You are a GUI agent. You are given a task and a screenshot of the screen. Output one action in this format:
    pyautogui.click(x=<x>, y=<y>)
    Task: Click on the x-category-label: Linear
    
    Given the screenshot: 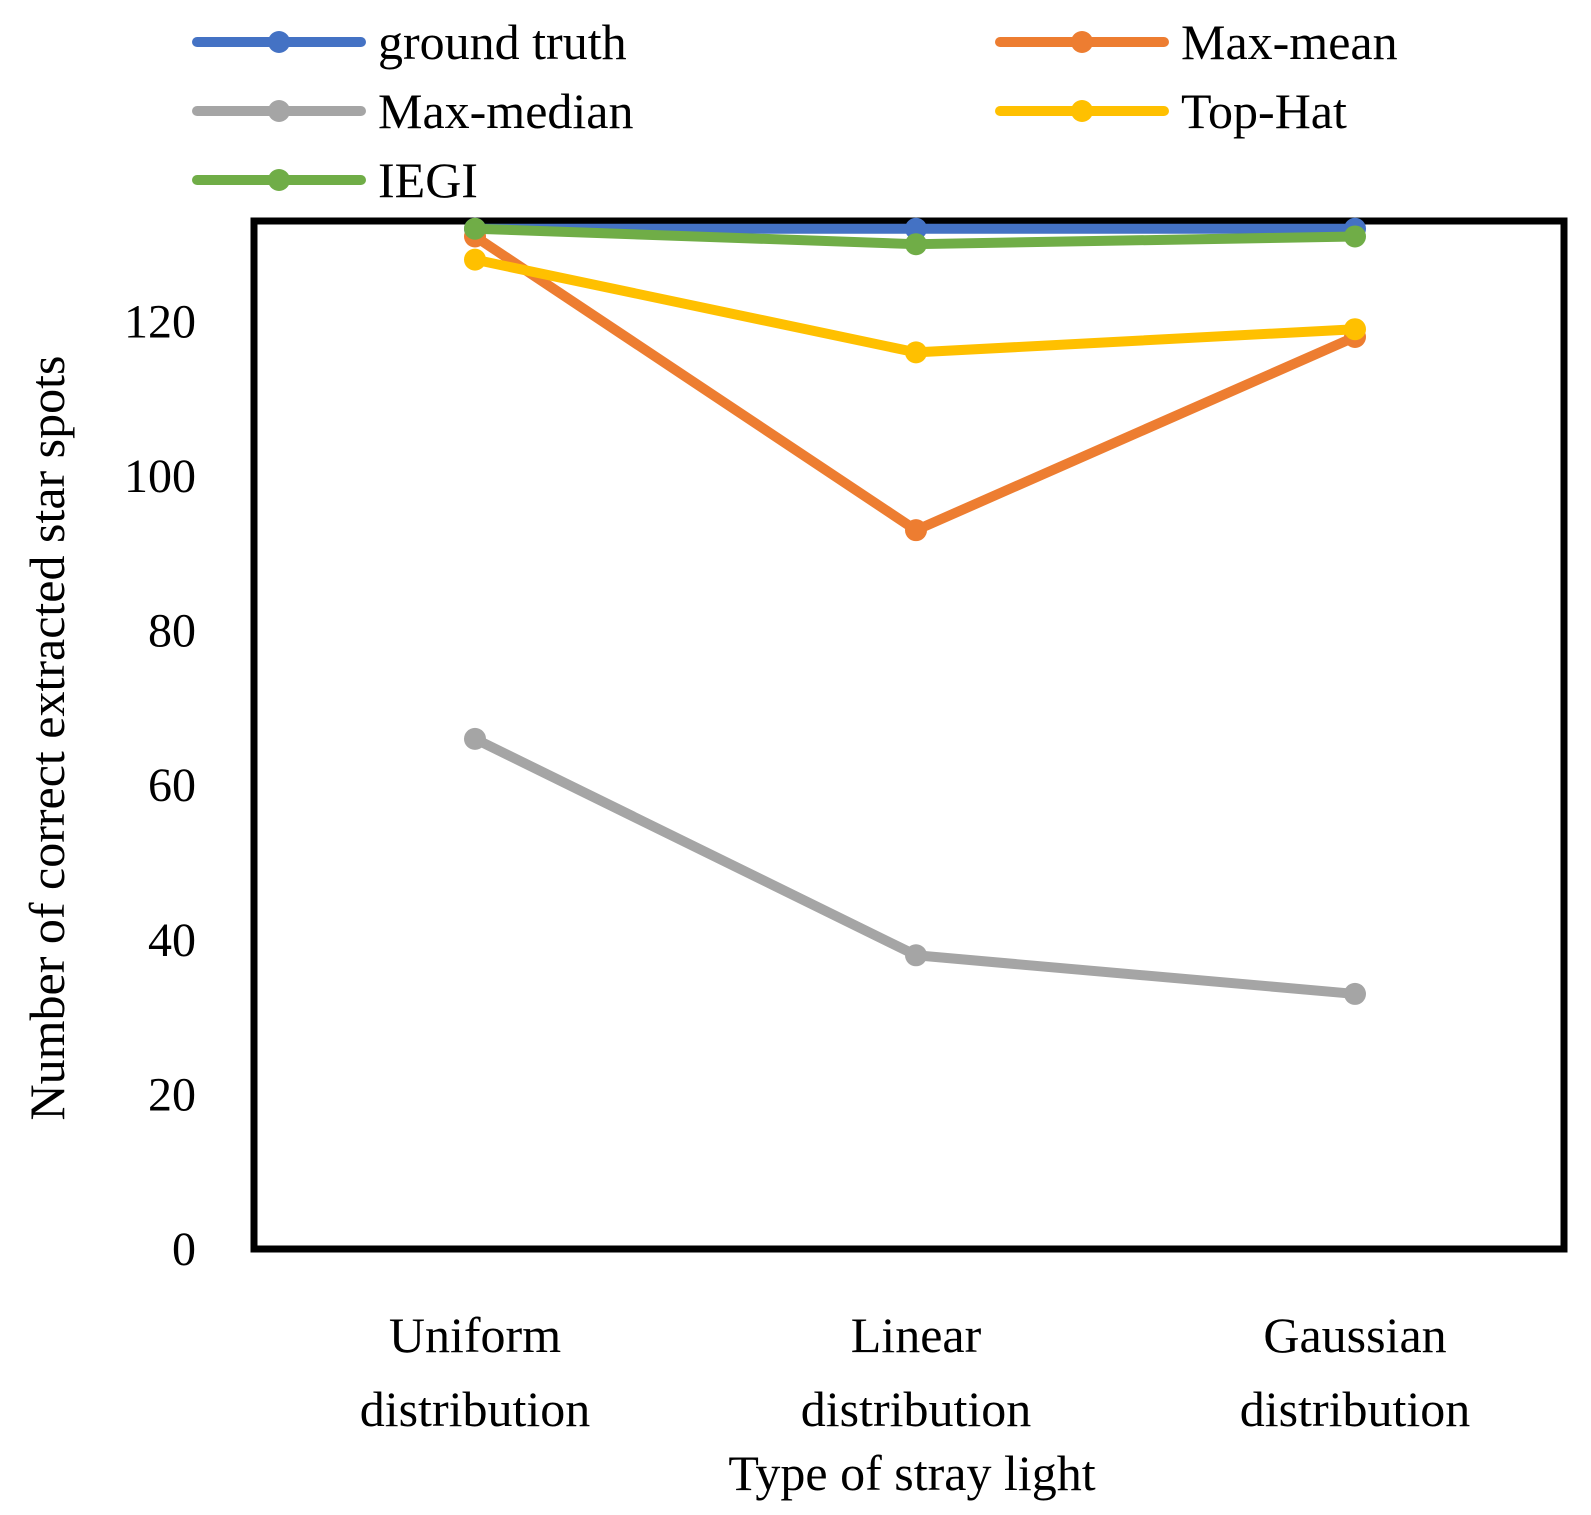 What is the action you would take?
    pyautogui.click(x=916, y=1335)
    